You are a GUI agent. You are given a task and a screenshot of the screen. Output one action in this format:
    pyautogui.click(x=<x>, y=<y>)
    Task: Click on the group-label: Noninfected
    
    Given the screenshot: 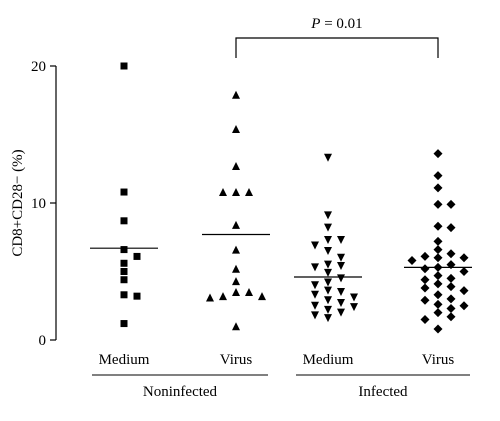 What is the action you would take?
    pyautogui.click(x=180, y=392)
    